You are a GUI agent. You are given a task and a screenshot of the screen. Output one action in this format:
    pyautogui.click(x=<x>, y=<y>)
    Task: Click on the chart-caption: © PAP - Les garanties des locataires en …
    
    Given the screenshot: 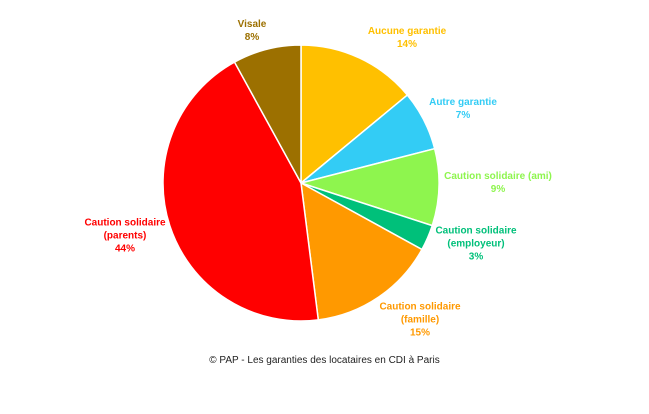 What is the action you would take?
    pyautogui.click(x=324, y=360)
    